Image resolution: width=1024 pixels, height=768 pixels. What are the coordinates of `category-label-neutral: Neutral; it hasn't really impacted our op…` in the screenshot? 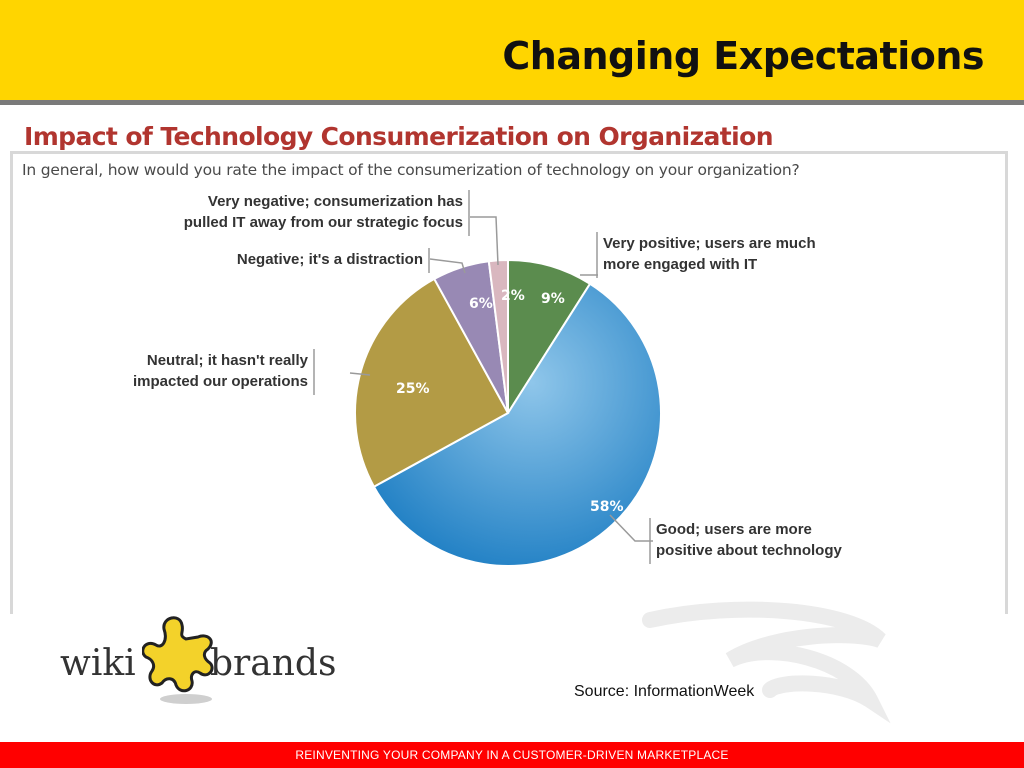 It's located at (221, 371).